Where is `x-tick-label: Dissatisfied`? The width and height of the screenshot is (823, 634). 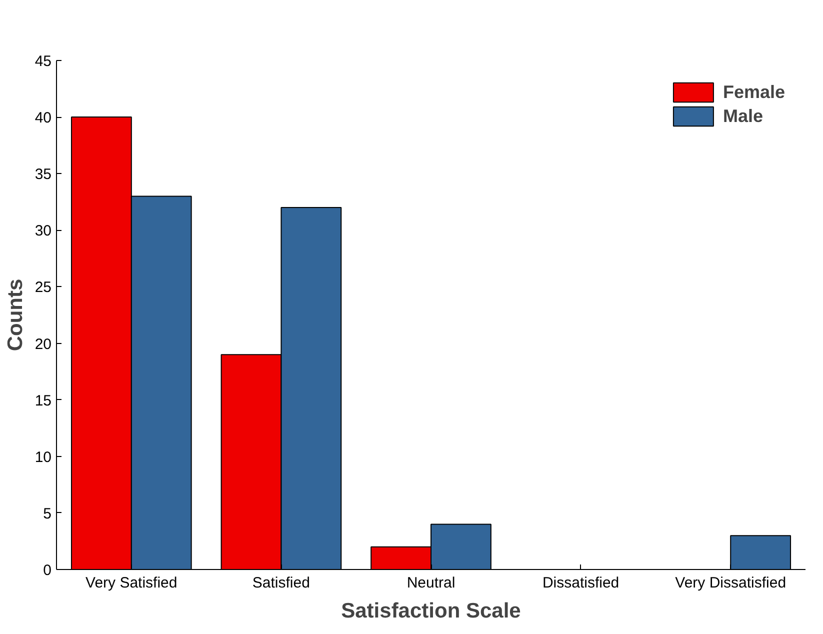 x-tick-label: Dissatisfied is located at coordinates (581, 583).